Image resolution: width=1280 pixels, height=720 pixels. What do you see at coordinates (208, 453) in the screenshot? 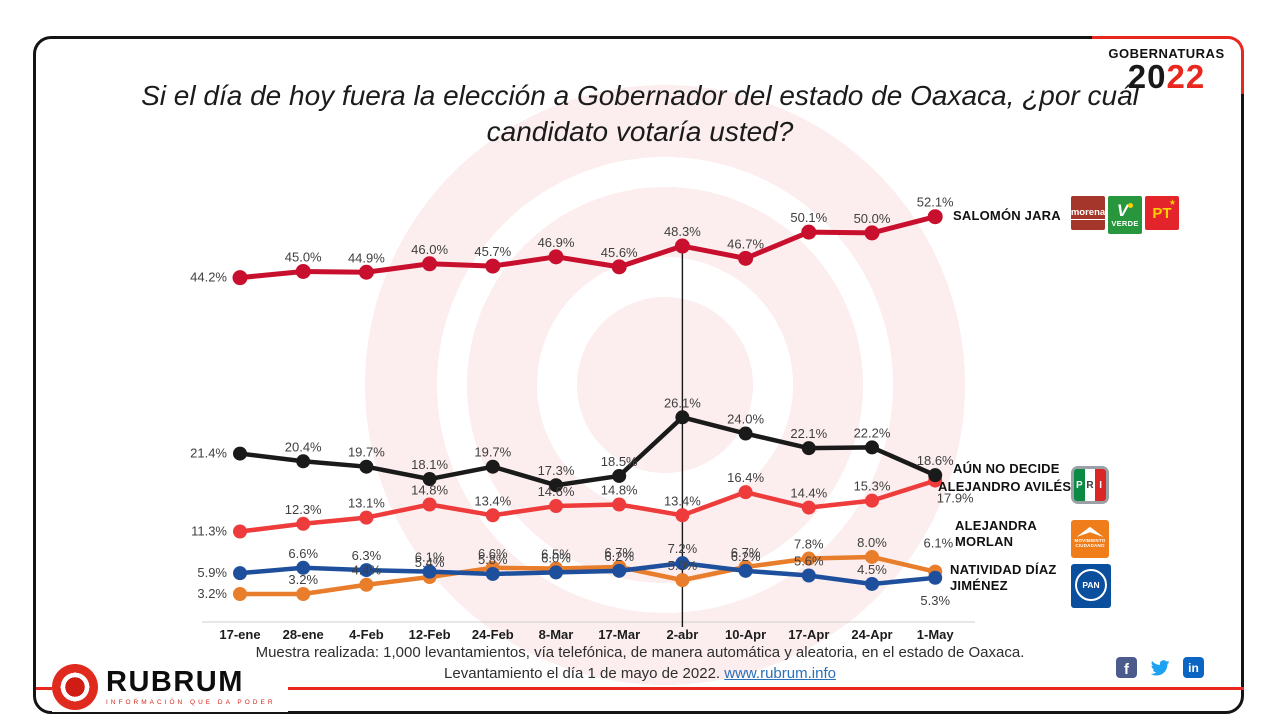
I see `value-label: 21.4%` at bounding box center [208, 453].